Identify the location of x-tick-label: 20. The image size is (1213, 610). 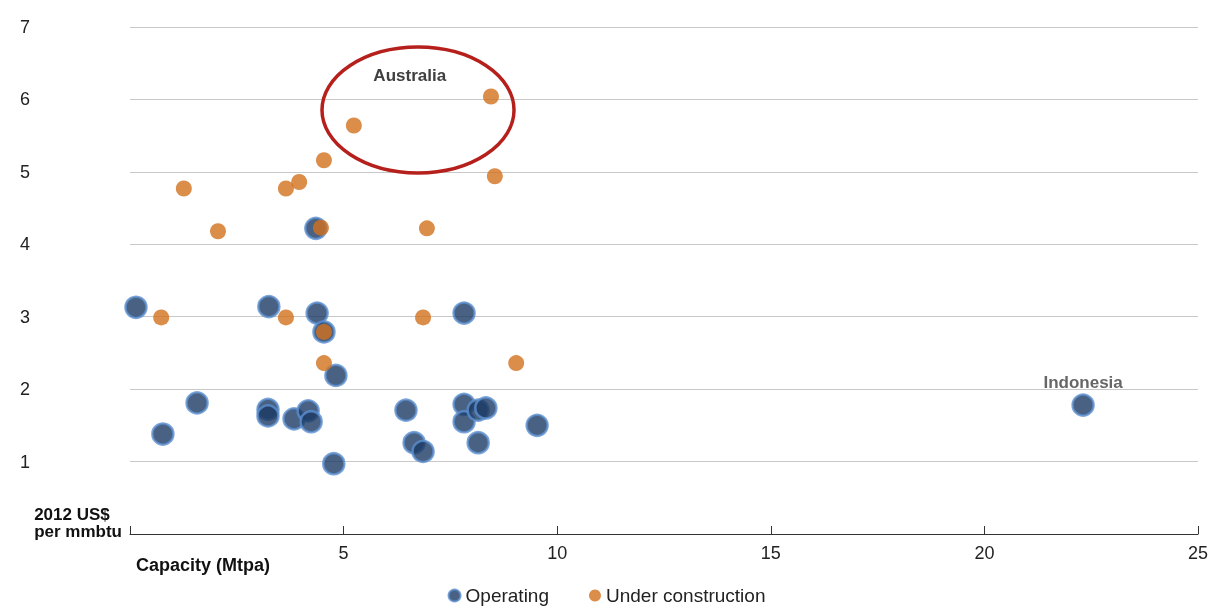
(984, 553).